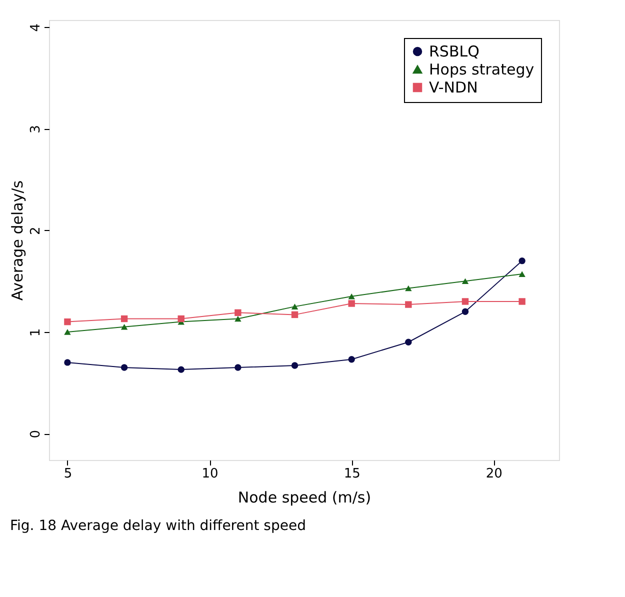 This screenshot has width=625, height=597. What do you see at coordinates (454, 51) in the screenshot?
I see `legend-label: RSBLQ` at bounding box center [454, 51].